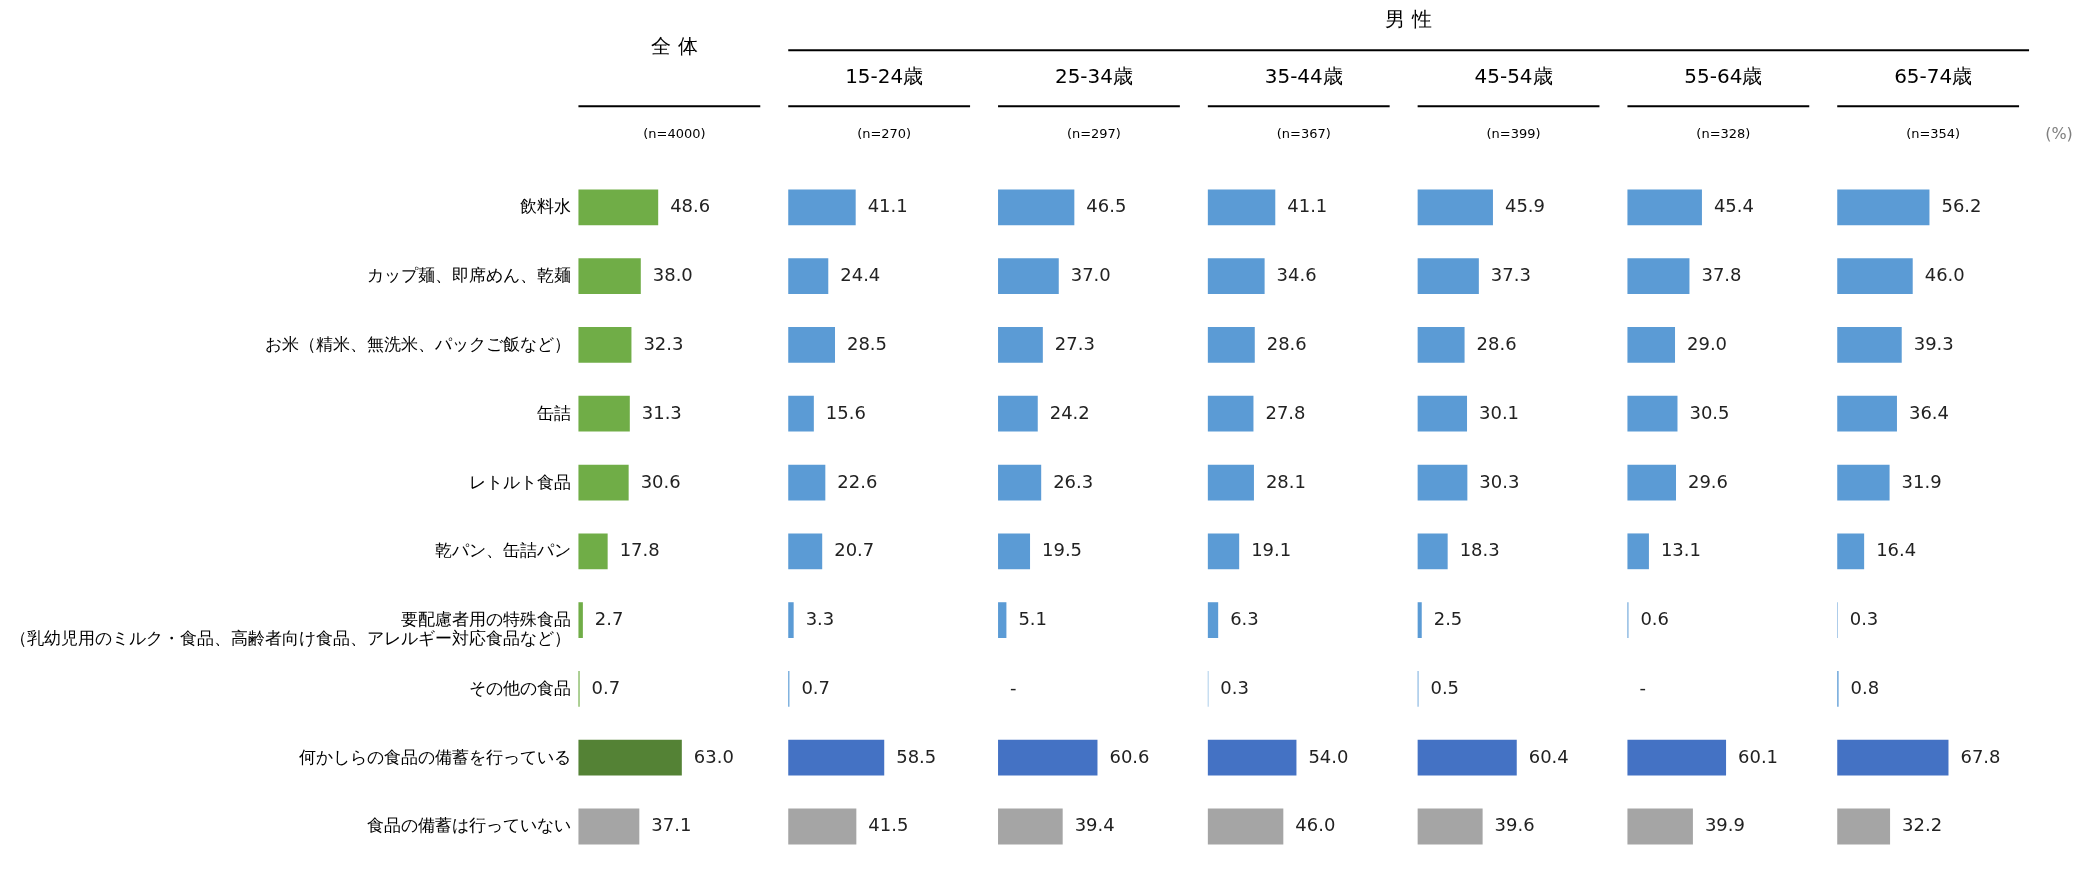  I want to click on data-label: 28.1, so click(1285, 481).